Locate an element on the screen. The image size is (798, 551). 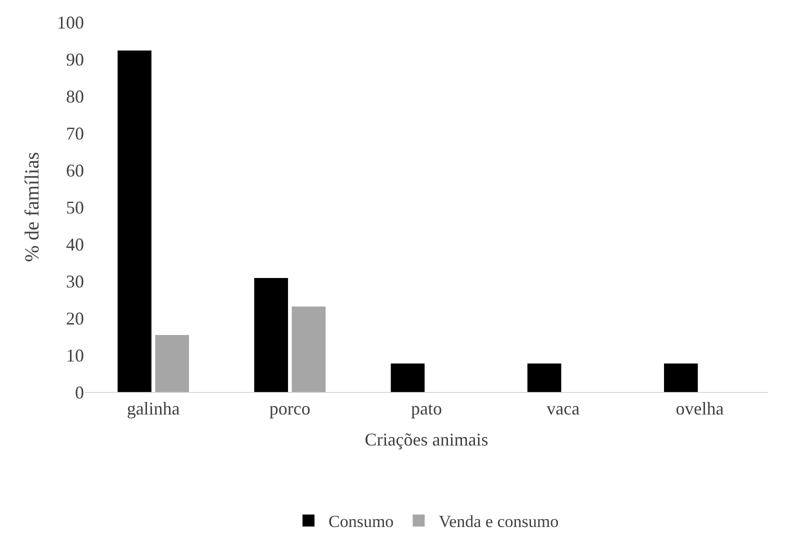
y-tick-label: 10 is located at coordinates (75, 355).